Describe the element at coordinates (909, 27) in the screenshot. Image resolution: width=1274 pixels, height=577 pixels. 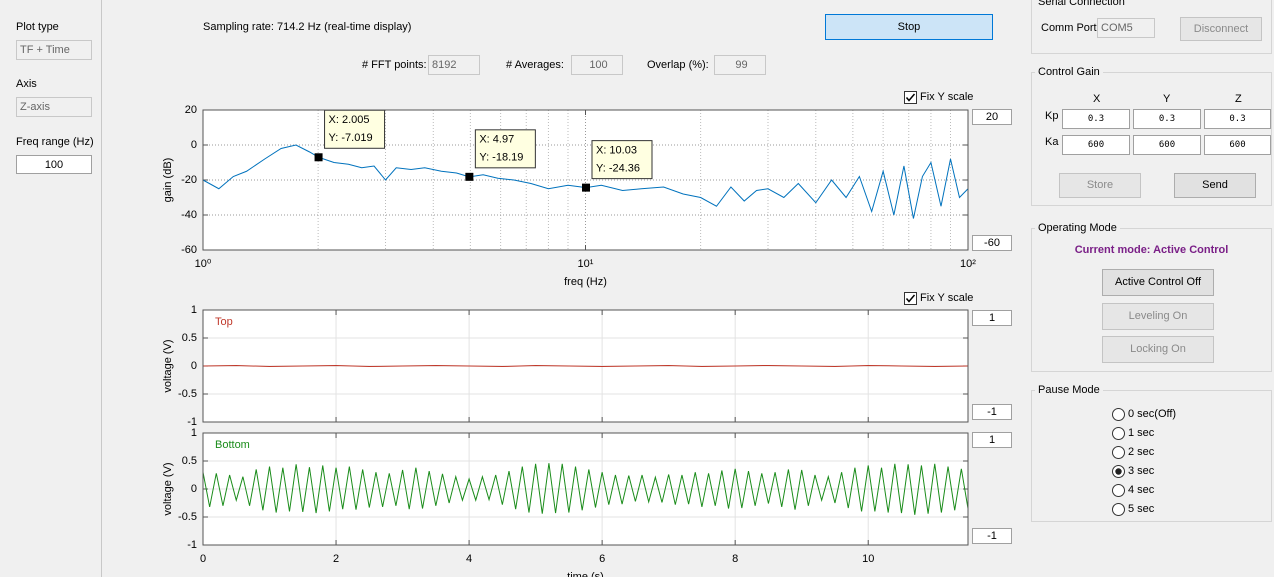
I see `stop-button: Stop` at that location.